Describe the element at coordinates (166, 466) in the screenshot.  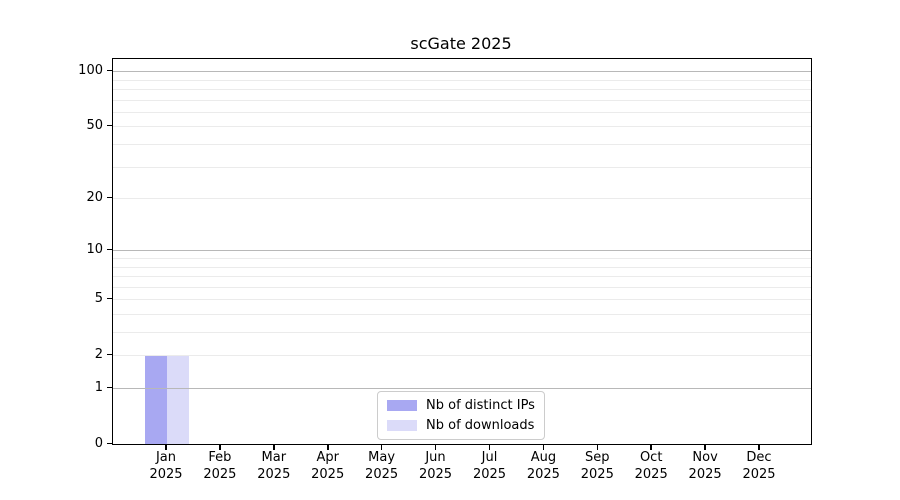
I see `x-tick-label-jan: Jan 2025` at that location.